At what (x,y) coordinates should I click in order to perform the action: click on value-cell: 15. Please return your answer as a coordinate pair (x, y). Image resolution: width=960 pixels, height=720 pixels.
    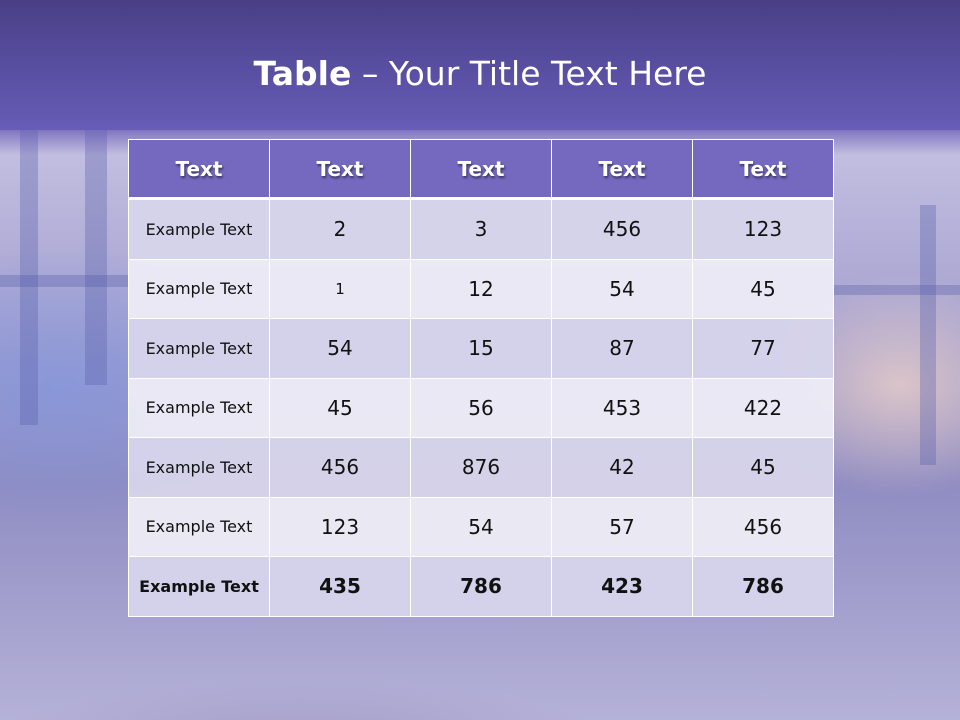
    Looking at the image, I should click on (481, 348).